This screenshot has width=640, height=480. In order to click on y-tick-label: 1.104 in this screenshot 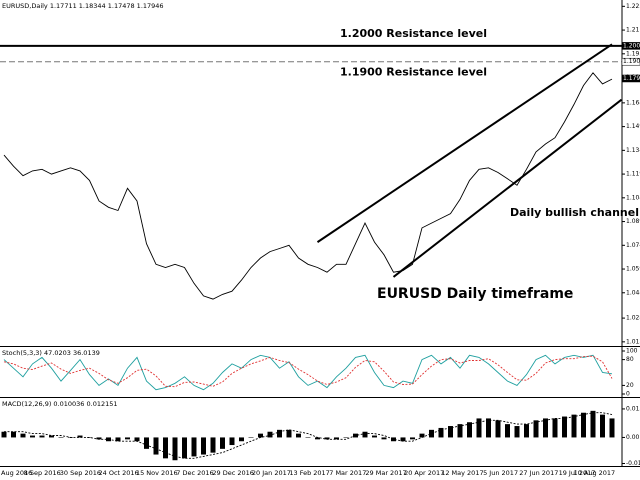, I will do `click(633, 197)`.